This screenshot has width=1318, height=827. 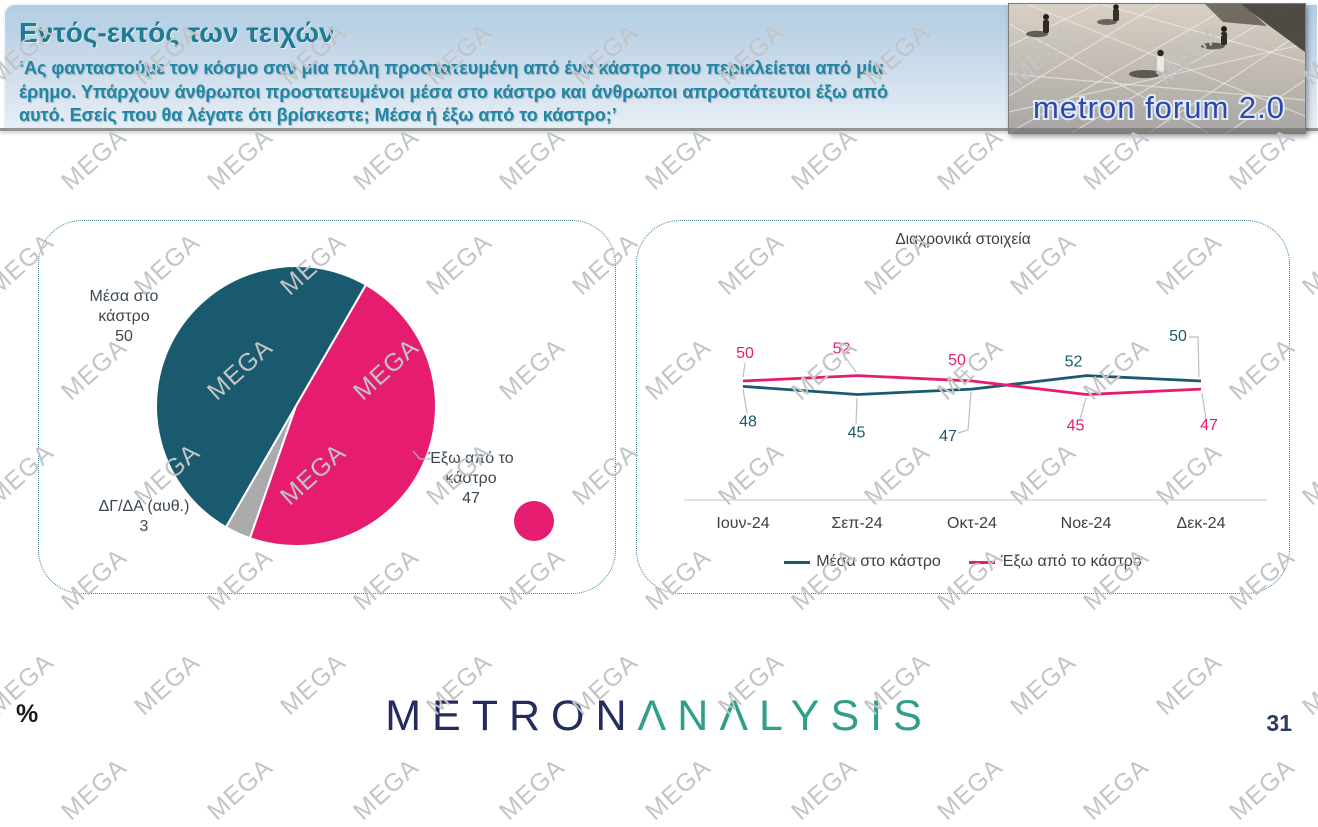 I want to click on line-chart-title: Διαχρονικά στοιχεία, so click(x=963, y=239).